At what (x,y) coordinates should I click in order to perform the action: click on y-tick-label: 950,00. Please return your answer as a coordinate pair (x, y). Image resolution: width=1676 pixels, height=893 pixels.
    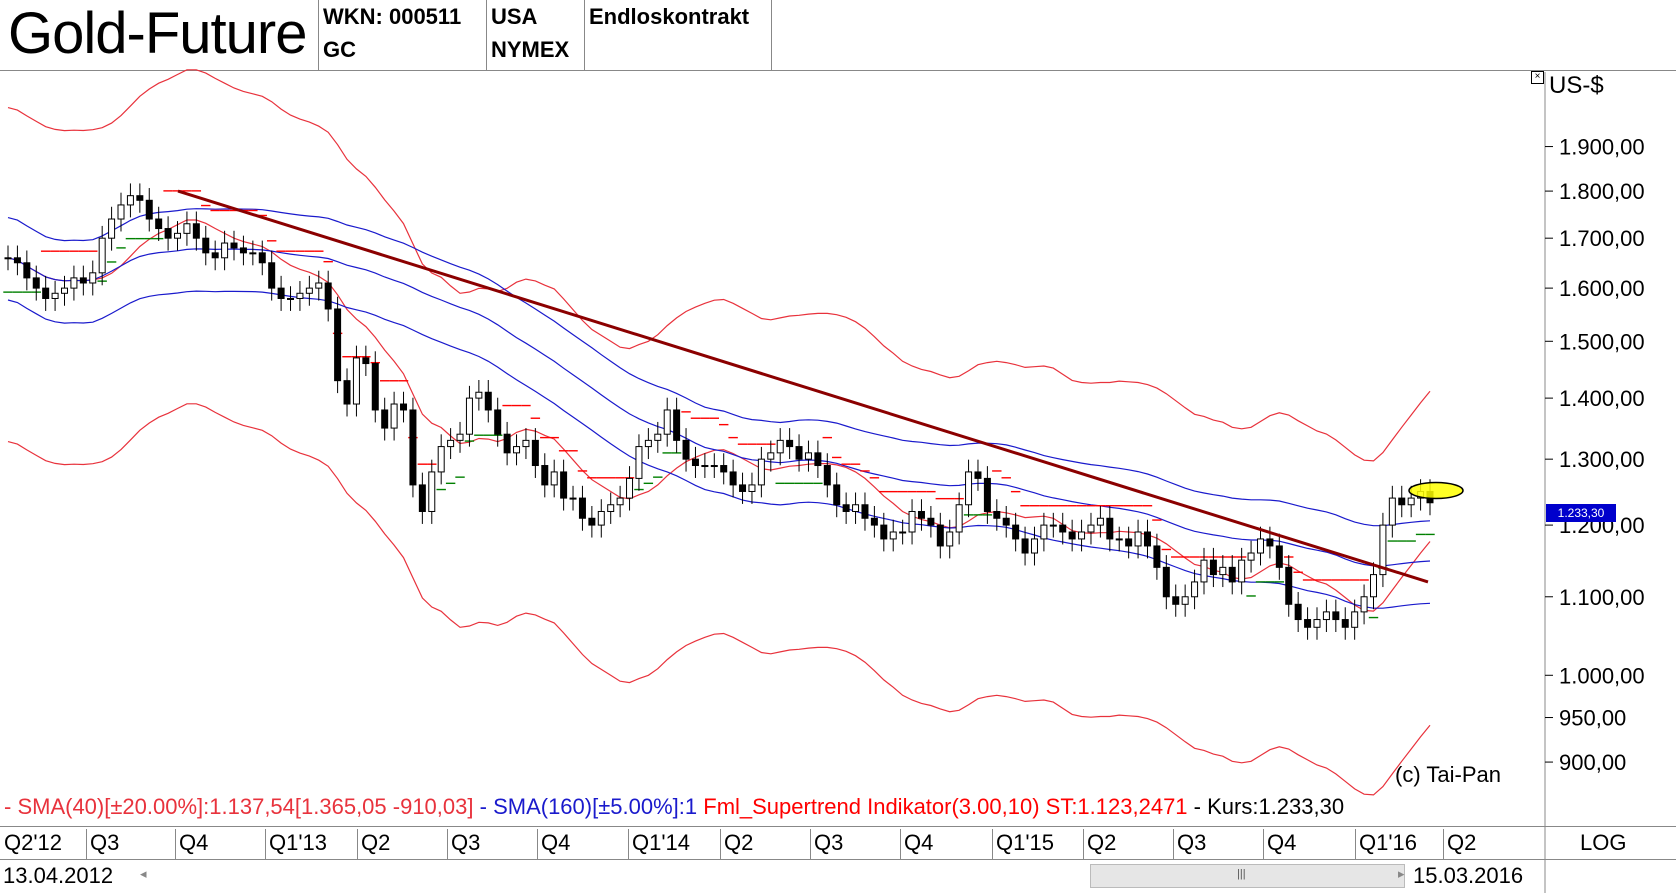
    Looking at the image, I should click on (1592, 718).